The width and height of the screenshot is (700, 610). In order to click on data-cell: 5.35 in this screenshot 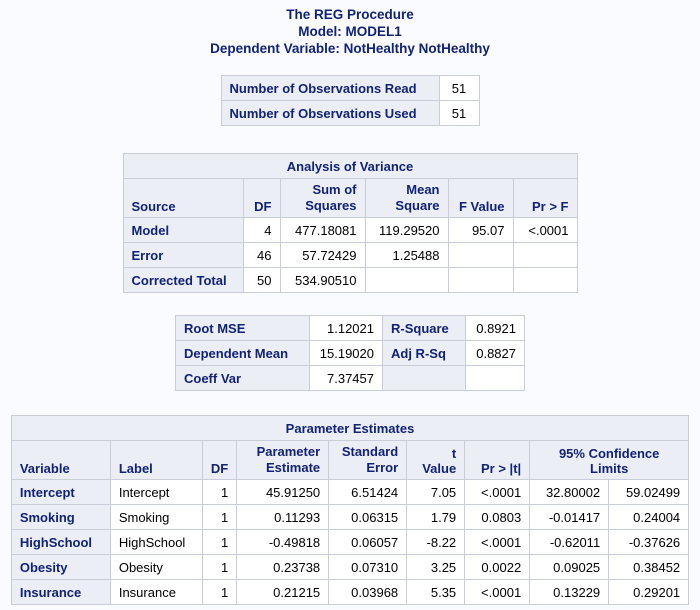, I will do `click(436, 592)`.